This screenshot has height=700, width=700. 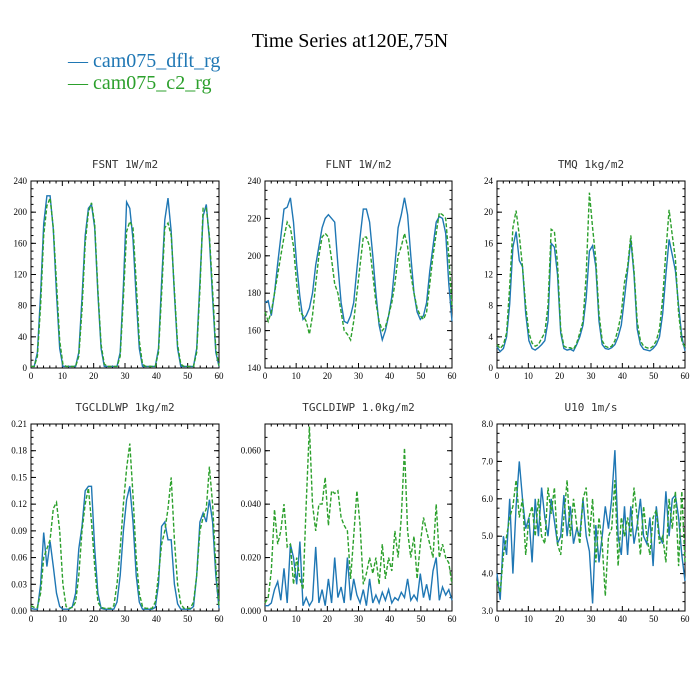 What do you see at coordinates (19, 477) in the screenshot?
I see `y-tick-label: 0.15` at bounding box center [19, 477].